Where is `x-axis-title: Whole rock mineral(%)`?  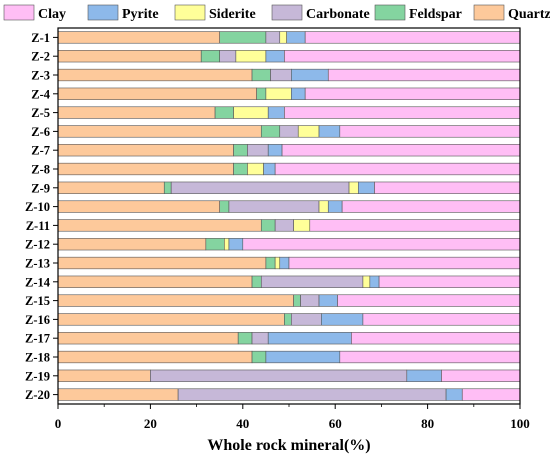 x-axis-title: Whole rock mineral(%) is located at coordinates (288, 445).